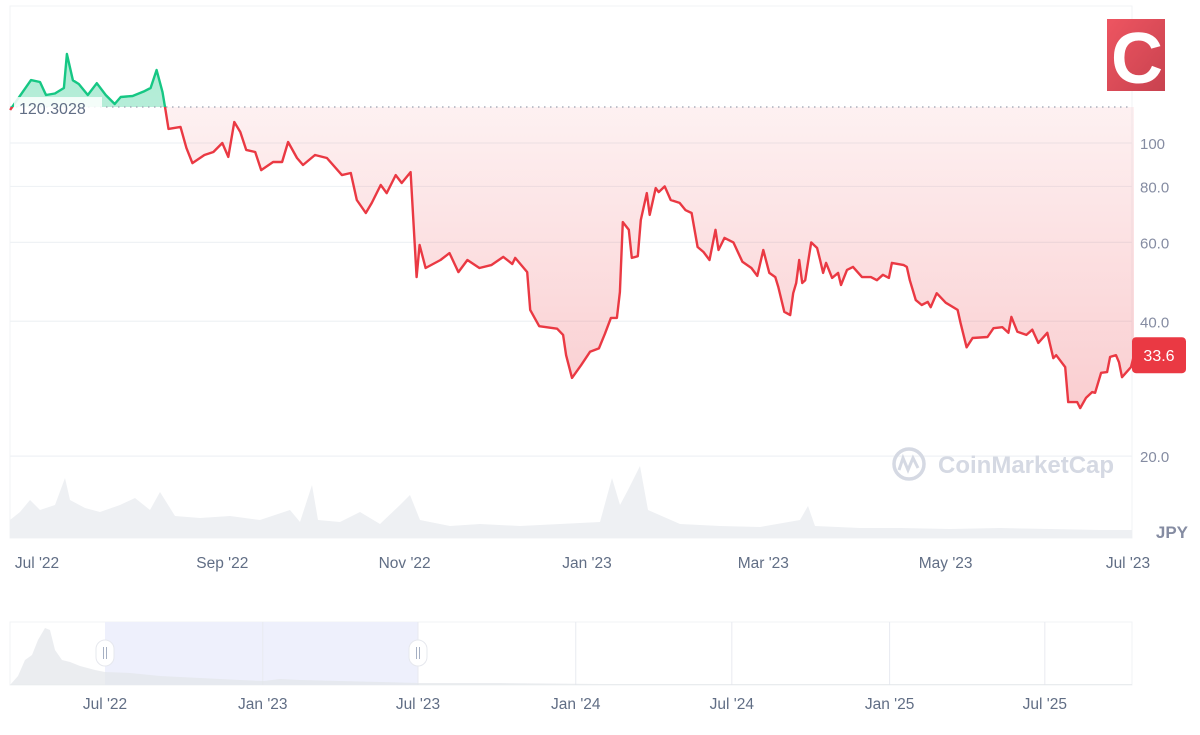  Describe the element at coordinates (572, 81) in the screenshot. I see `price-area-above-baseline` at that location.